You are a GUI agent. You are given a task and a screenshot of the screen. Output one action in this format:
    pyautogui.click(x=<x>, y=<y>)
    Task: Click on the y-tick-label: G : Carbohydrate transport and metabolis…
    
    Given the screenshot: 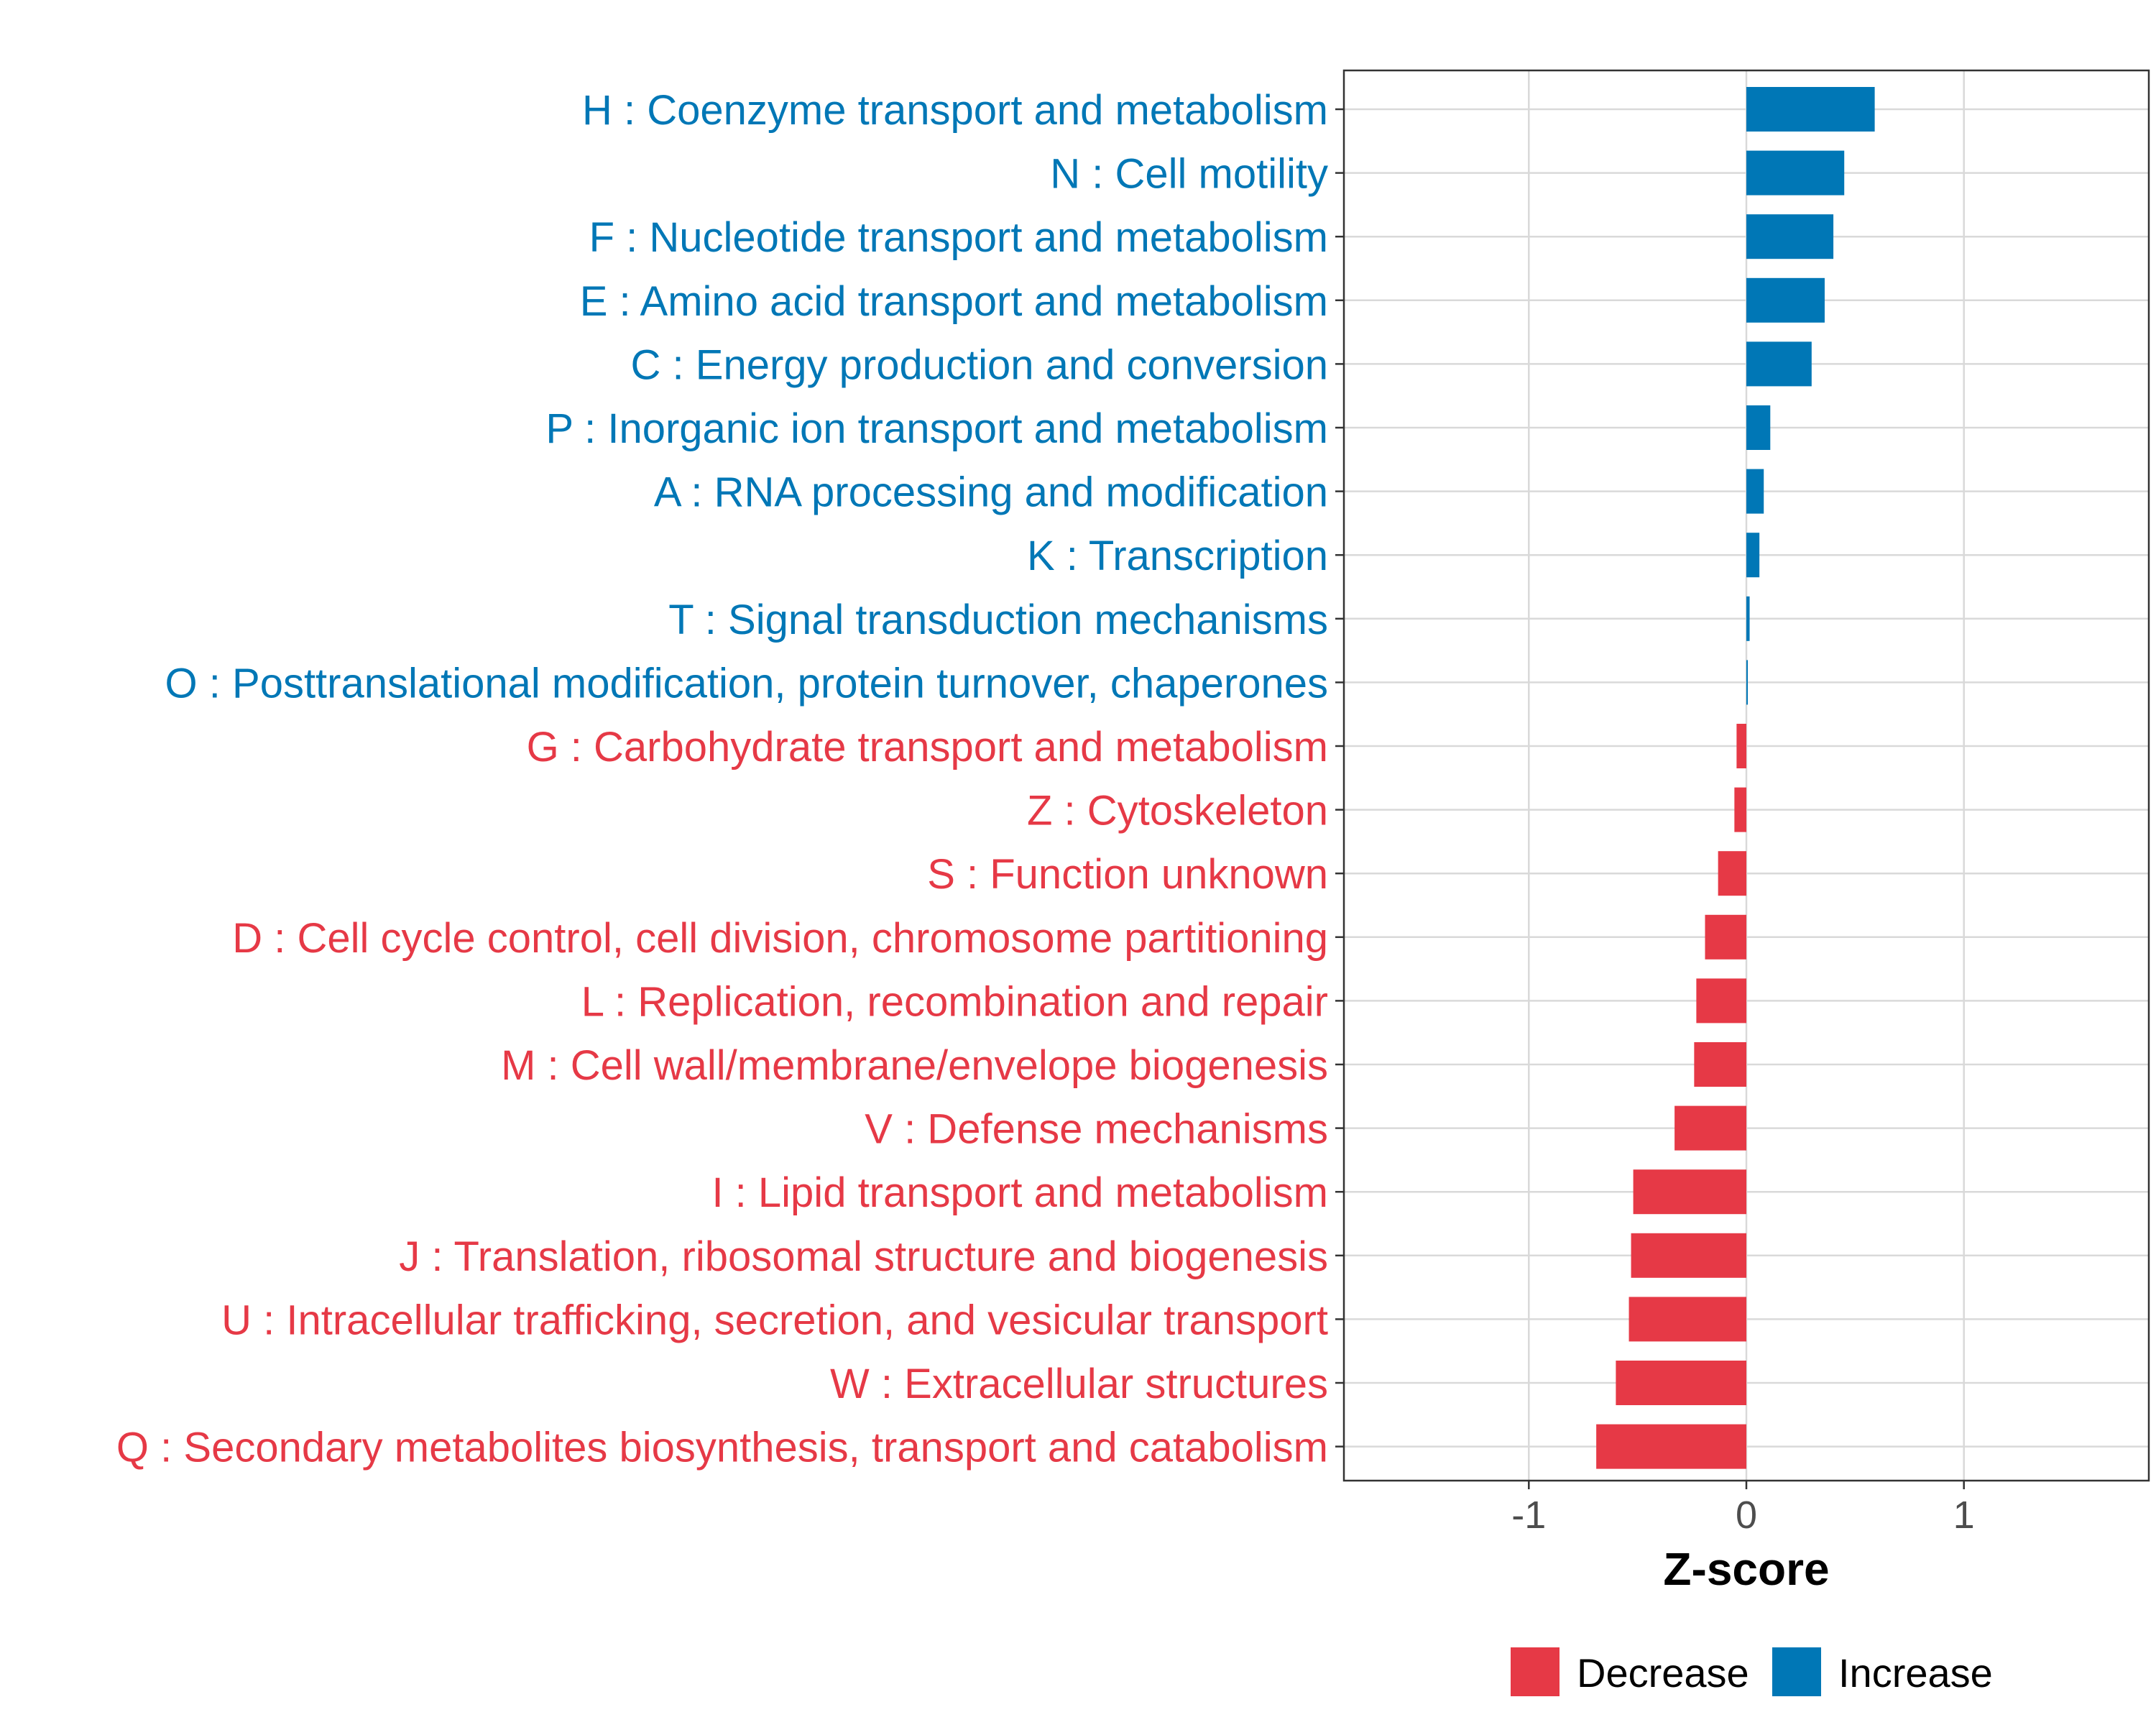 What is the action you would take?
    pyautogui.click(x=927, y=747)
    